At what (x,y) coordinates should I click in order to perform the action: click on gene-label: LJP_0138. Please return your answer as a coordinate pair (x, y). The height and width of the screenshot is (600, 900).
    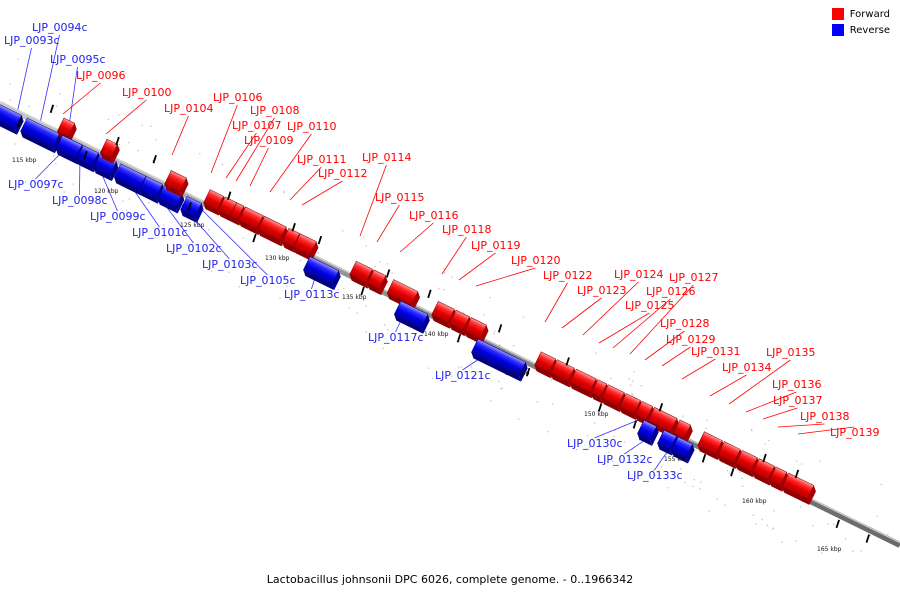
    Looking at the image, I should click on (825, 416).